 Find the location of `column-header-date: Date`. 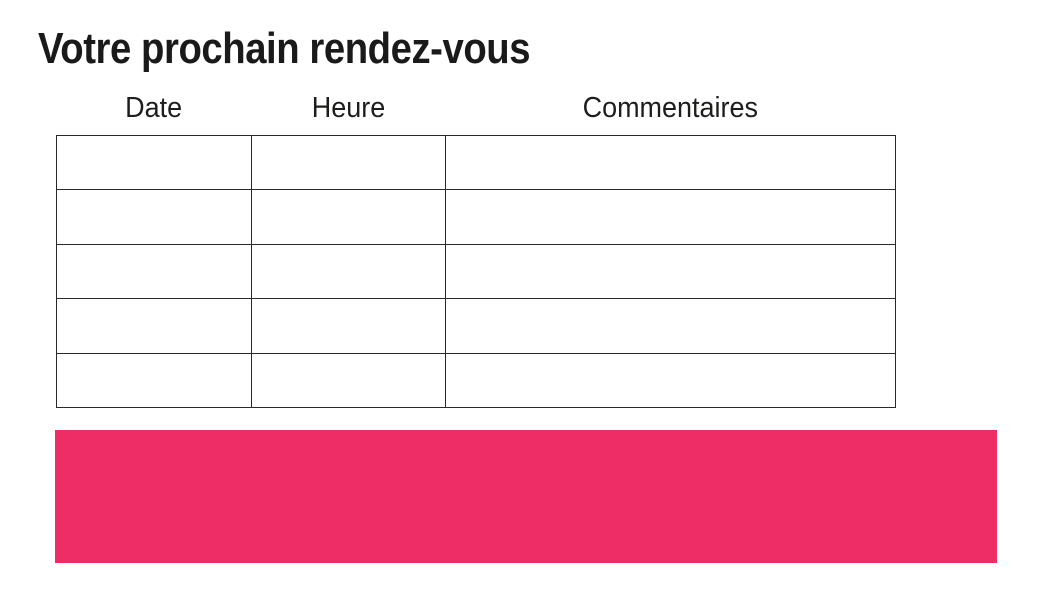

column-header-date: Date is located at coordinates (153, 108).